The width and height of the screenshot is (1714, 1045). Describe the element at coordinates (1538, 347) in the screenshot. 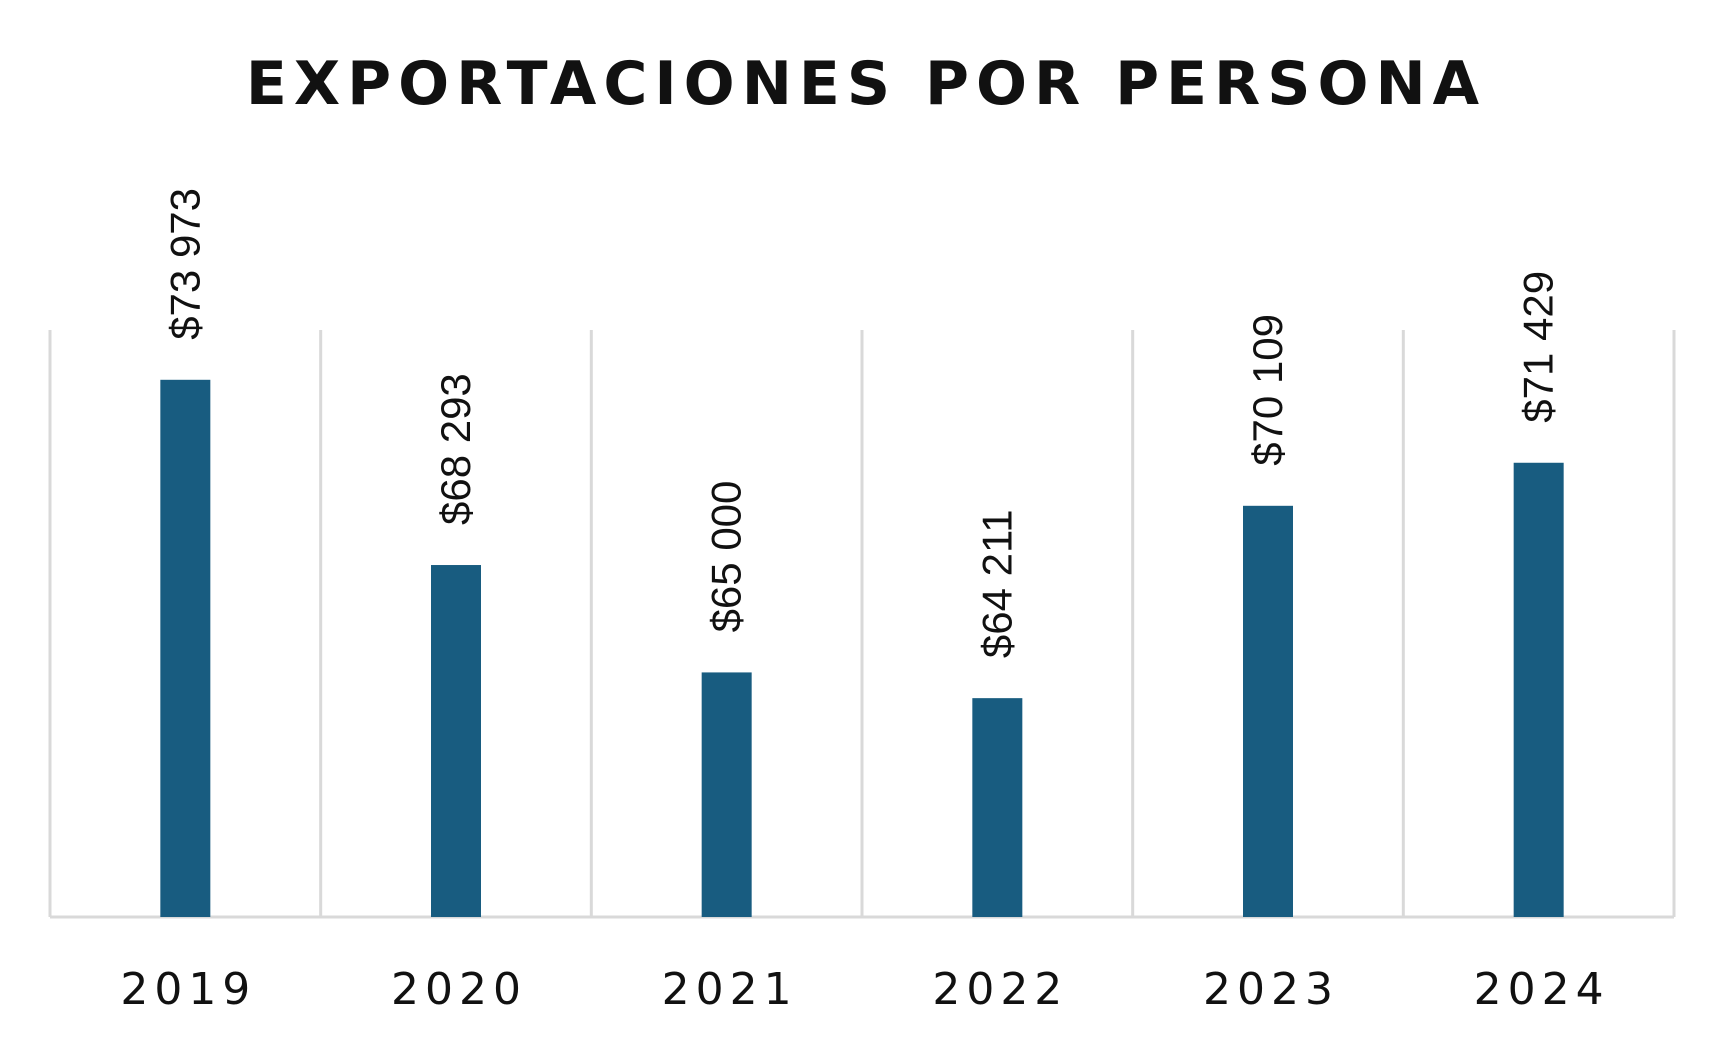

I see `data-label-2024: $71 429` at that location.